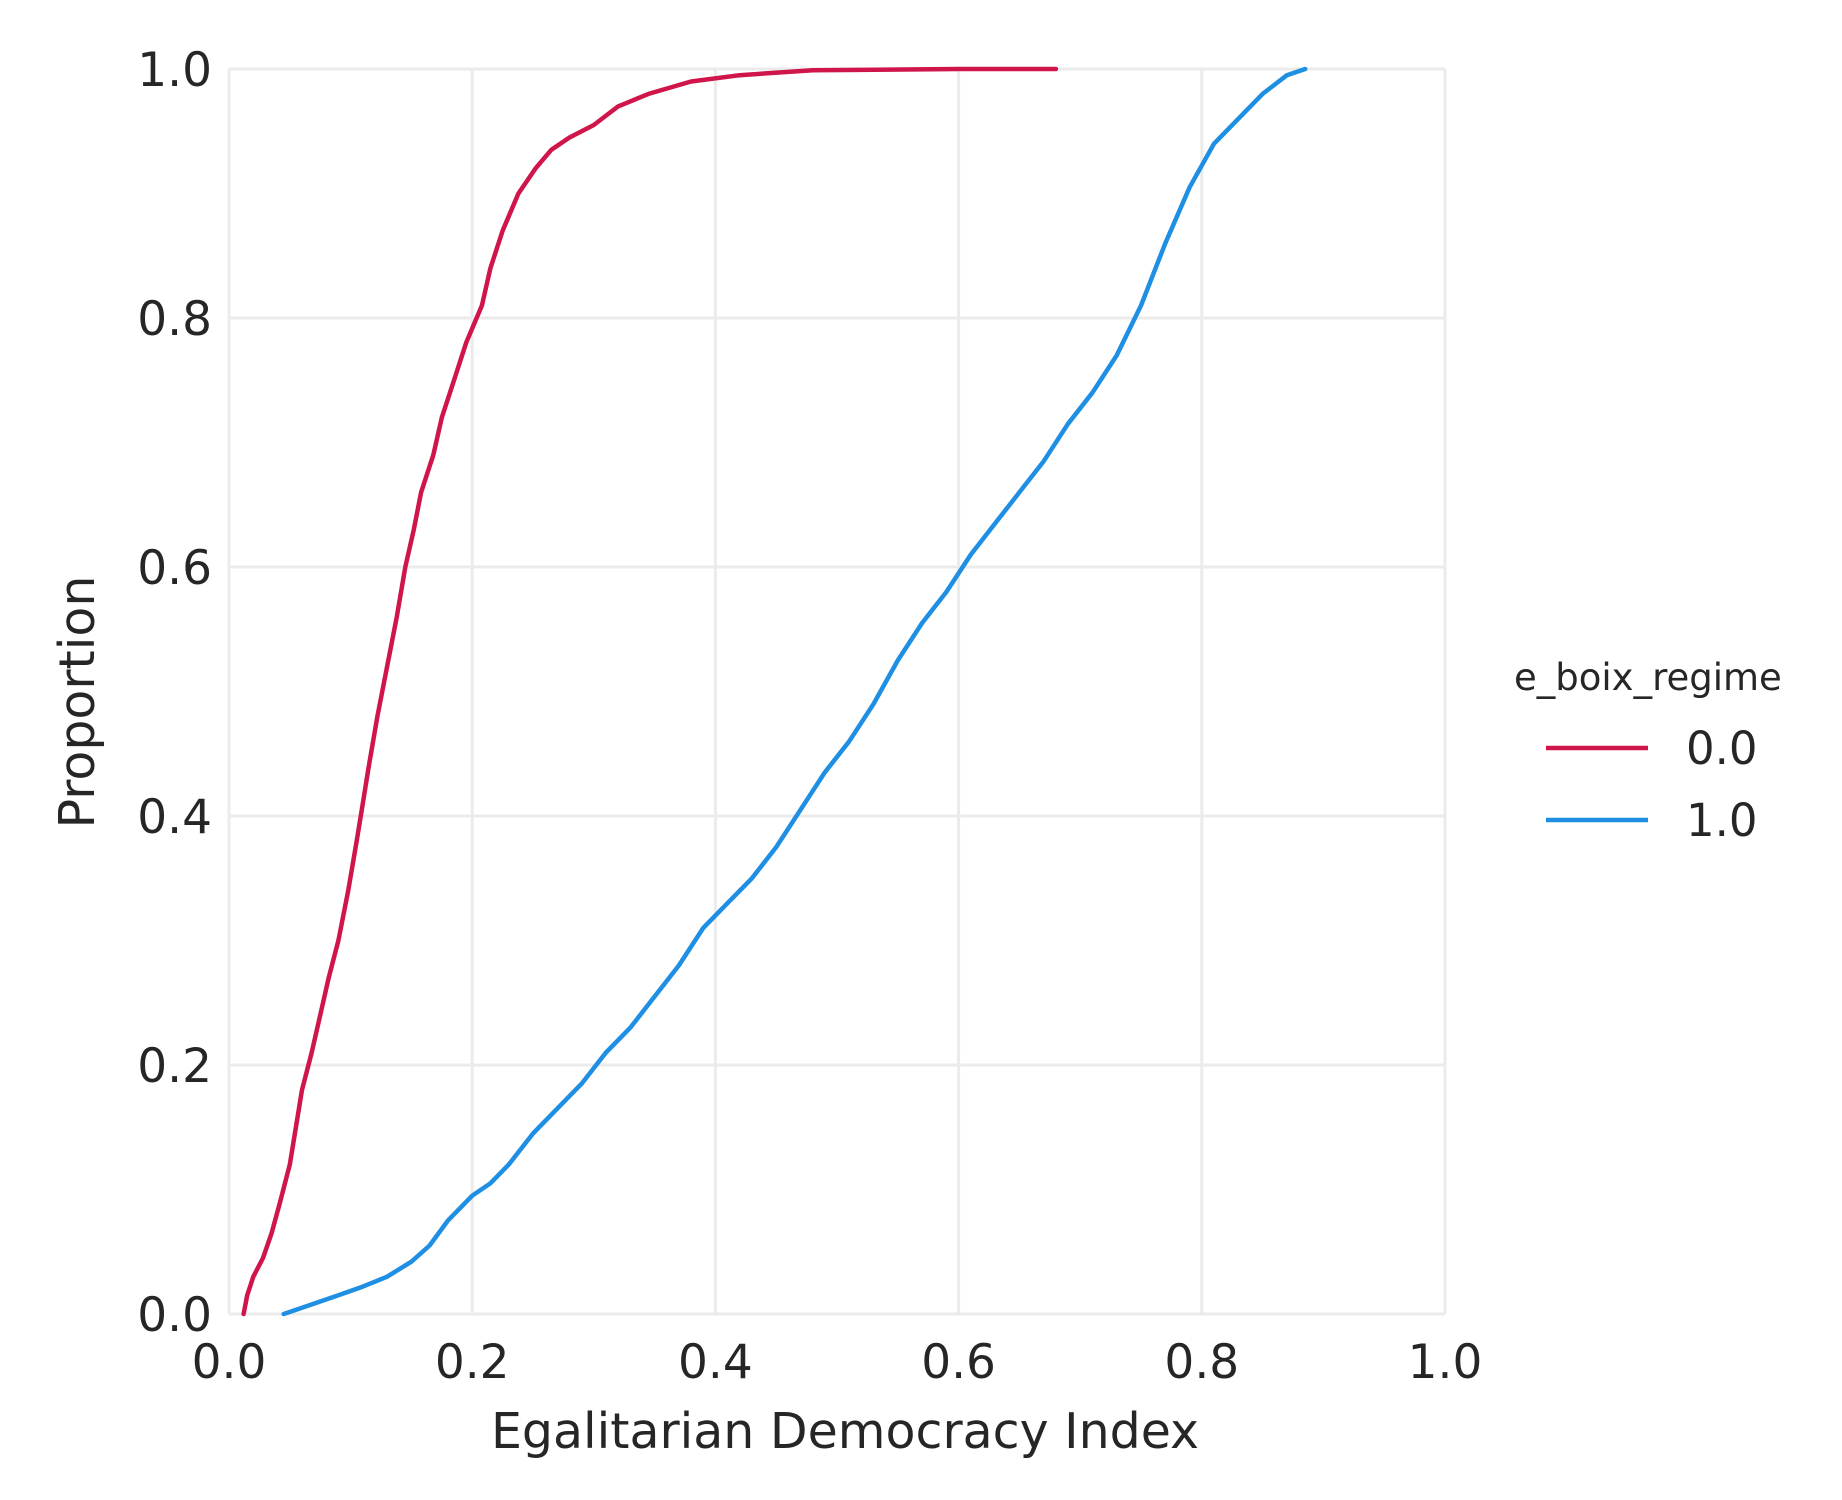 This screenshot has height=1500, width=1842. I want to click on x-tick-label: 0.0, so click(229, 1362).